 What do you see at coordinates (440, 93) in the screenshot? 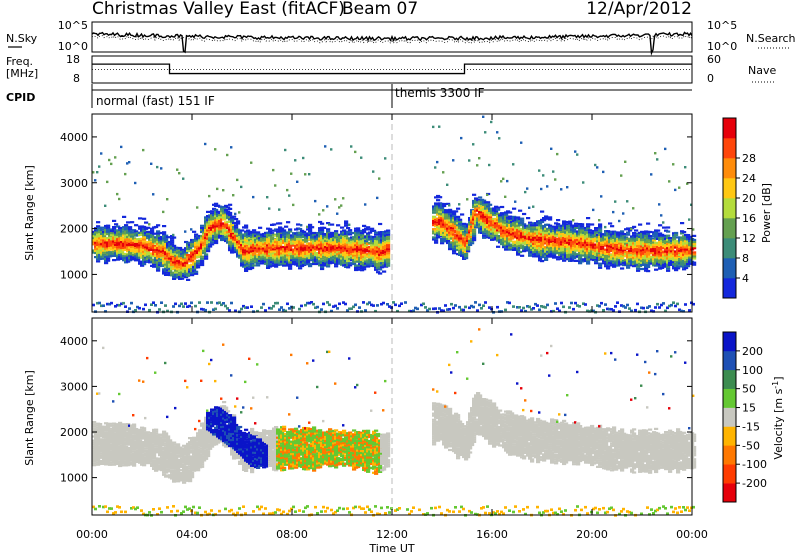
I see `cpid-mode-themis: themis 3300 IF` at bounding box center [440, 93].